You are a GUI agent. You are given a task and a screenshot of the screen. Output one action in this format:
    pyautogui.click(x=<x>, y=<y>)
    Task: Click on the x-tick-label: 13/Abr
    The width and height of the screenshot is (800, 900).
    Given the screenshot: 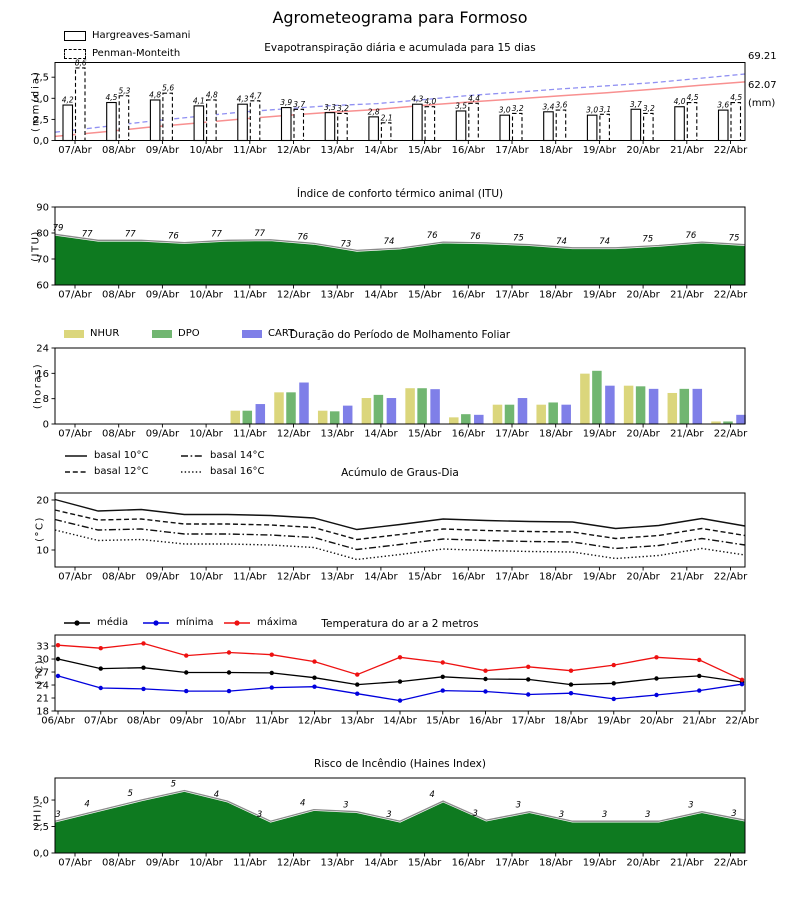 What is the action you would take?
    pyautogui.click(x=337, y=434)
    